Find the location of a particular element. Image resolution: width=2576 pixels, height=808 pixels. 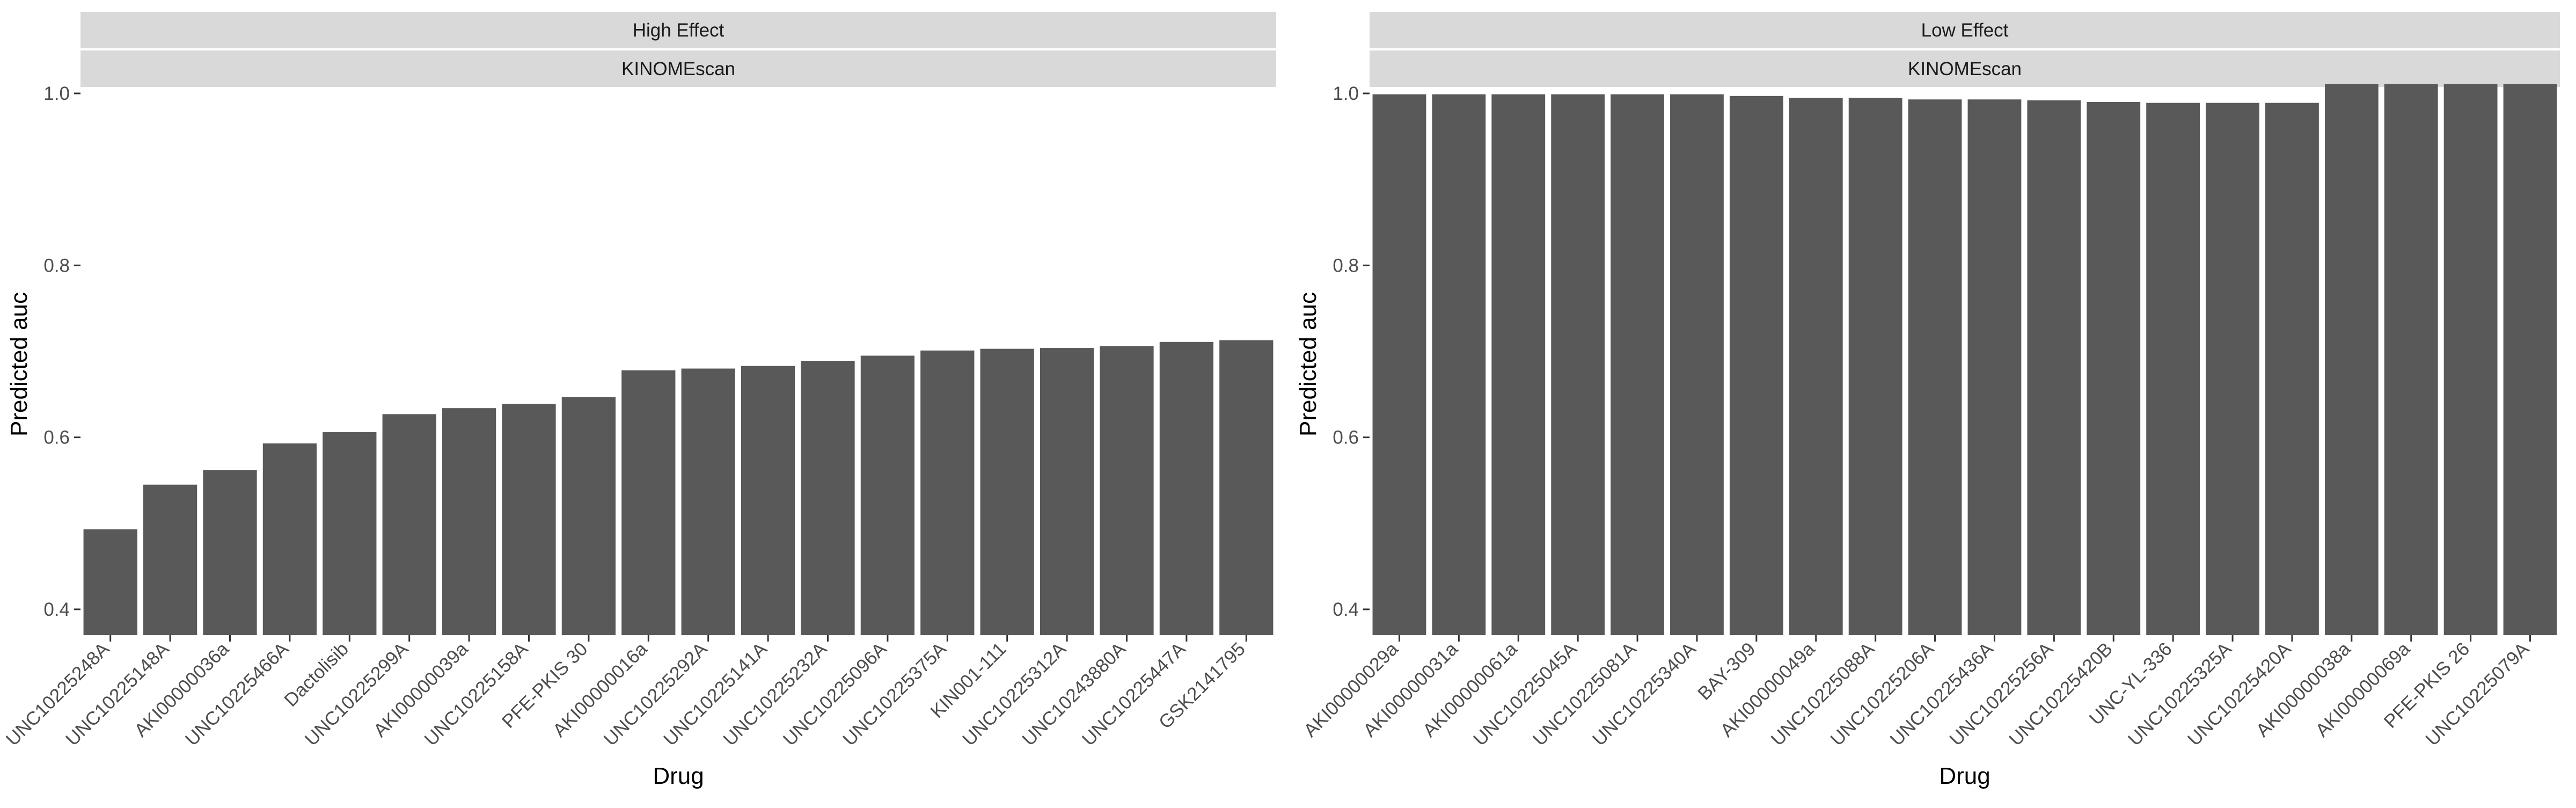

x-tick-label: UNC10225079A is located at coordinates (2477, 694).